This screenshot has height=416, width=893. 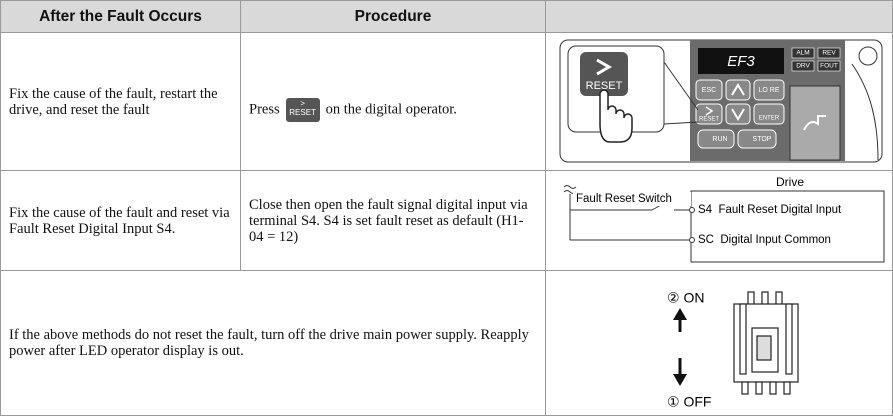 I want to click on header-cell: After the Fault Occurs, so click(x=120, y=16).